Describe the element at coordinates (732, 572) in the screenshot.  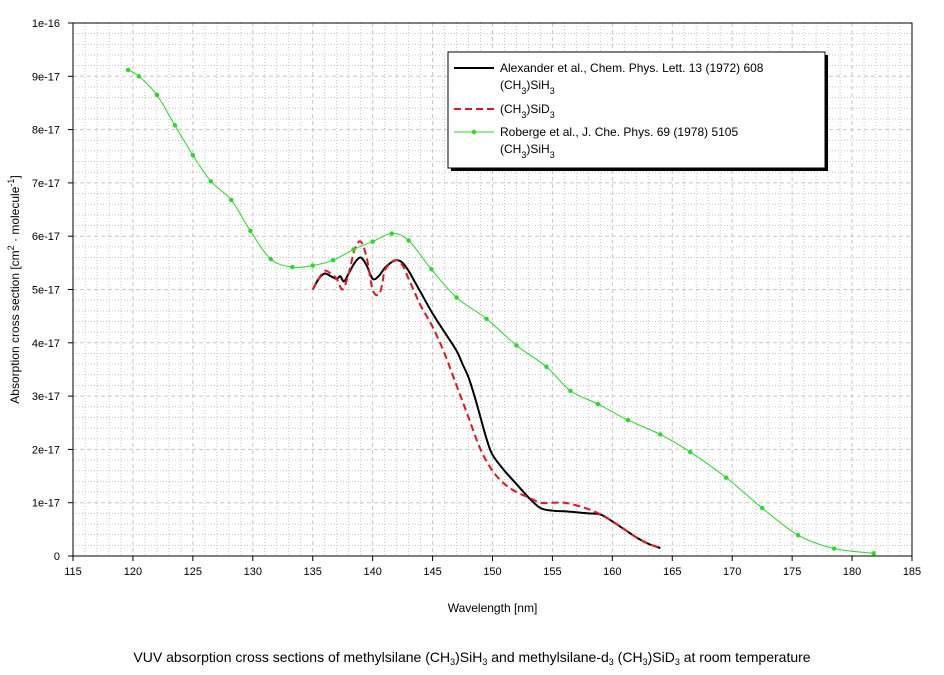
I see `x-tick-label: 170` at that location.